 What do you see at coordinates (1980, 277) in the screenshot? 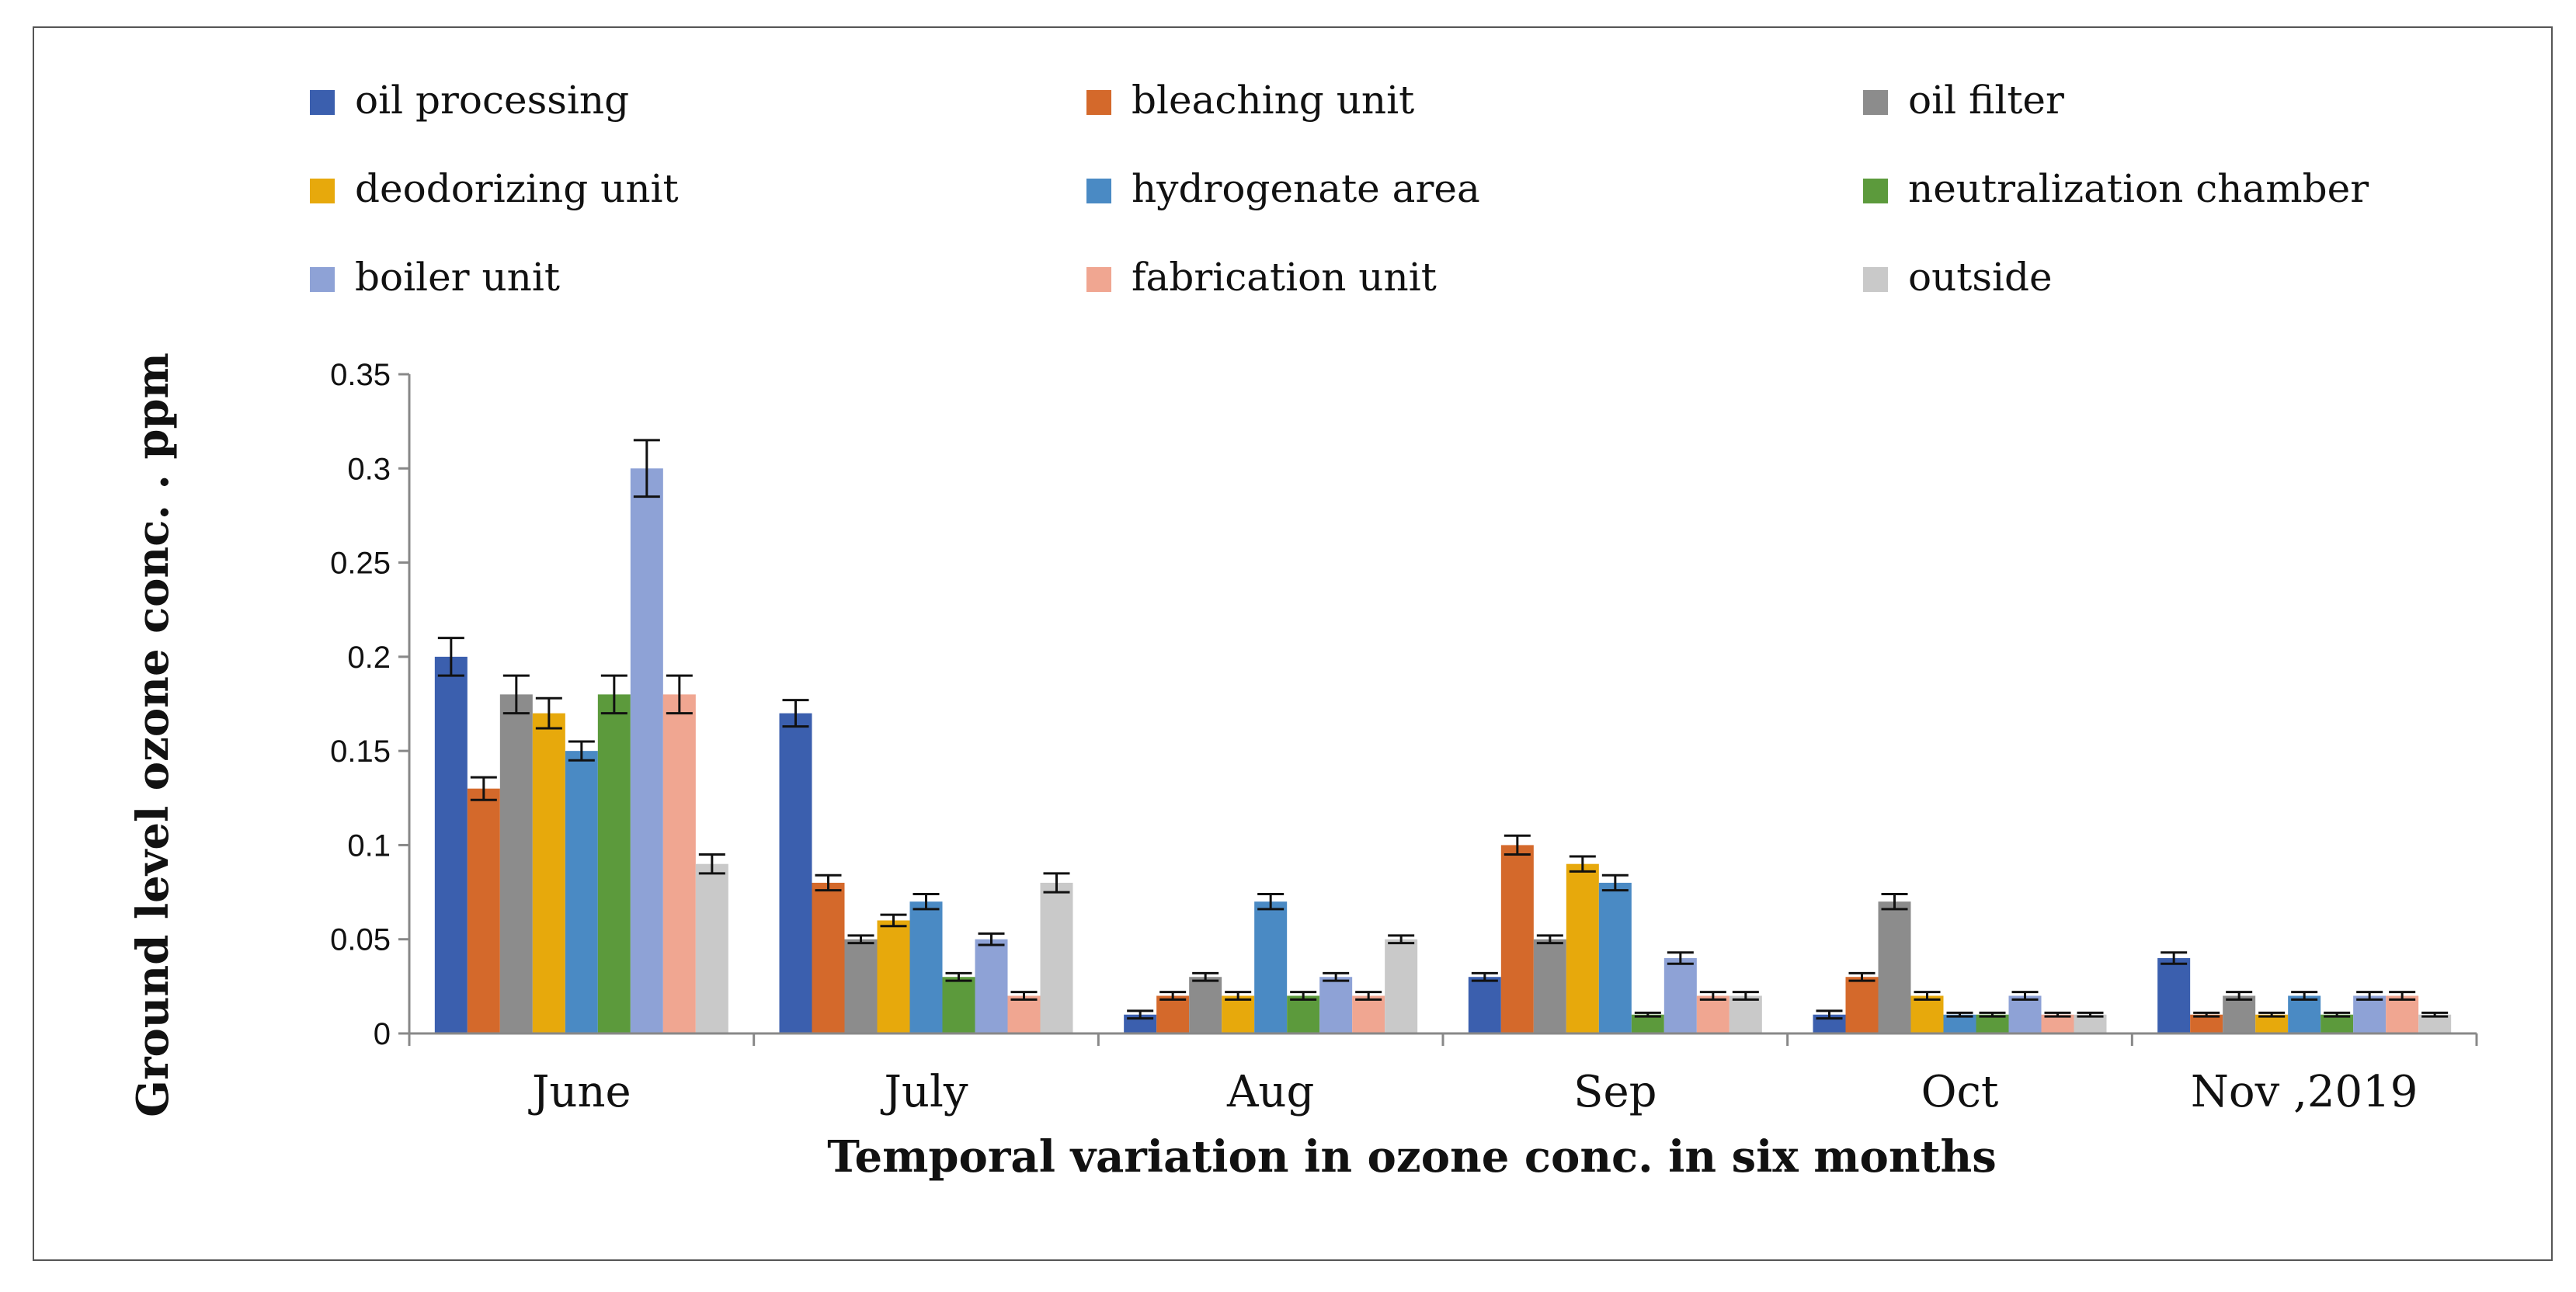
I see `legend-label: outside` at bounding box center [1980, 277].